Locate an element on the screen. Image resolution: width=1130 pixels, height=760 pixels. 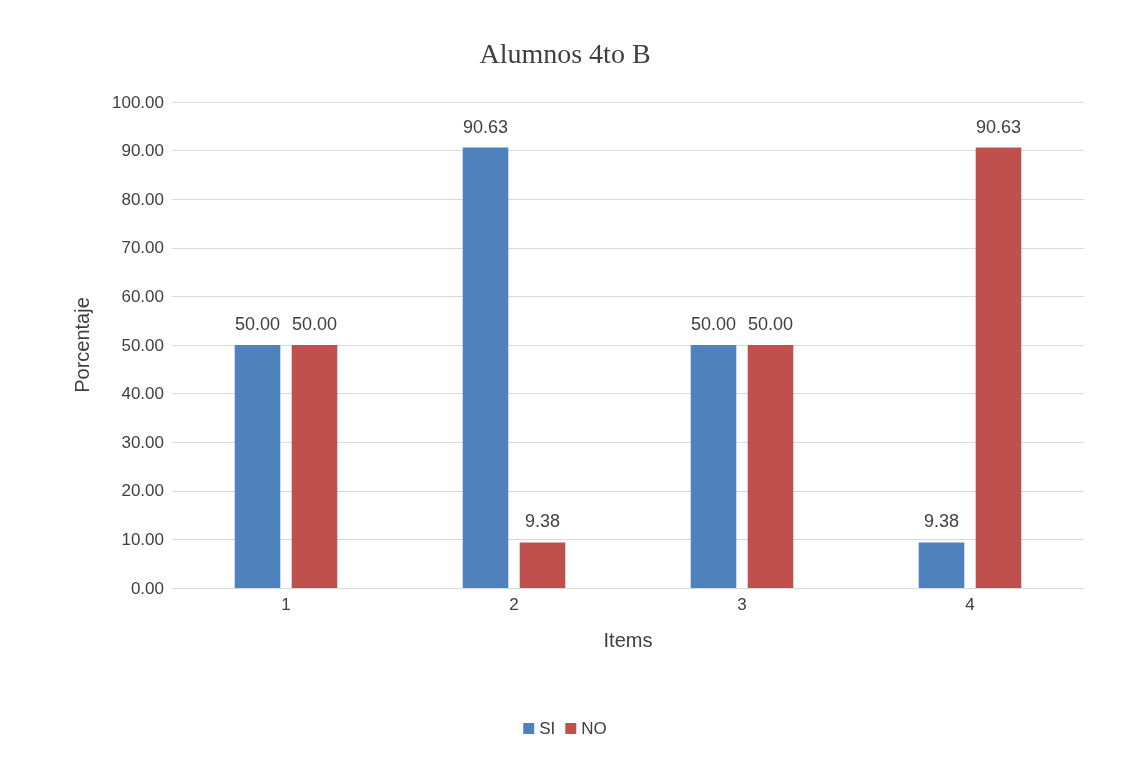
x-tick-label: 2 is located at coordinates (514, 604).